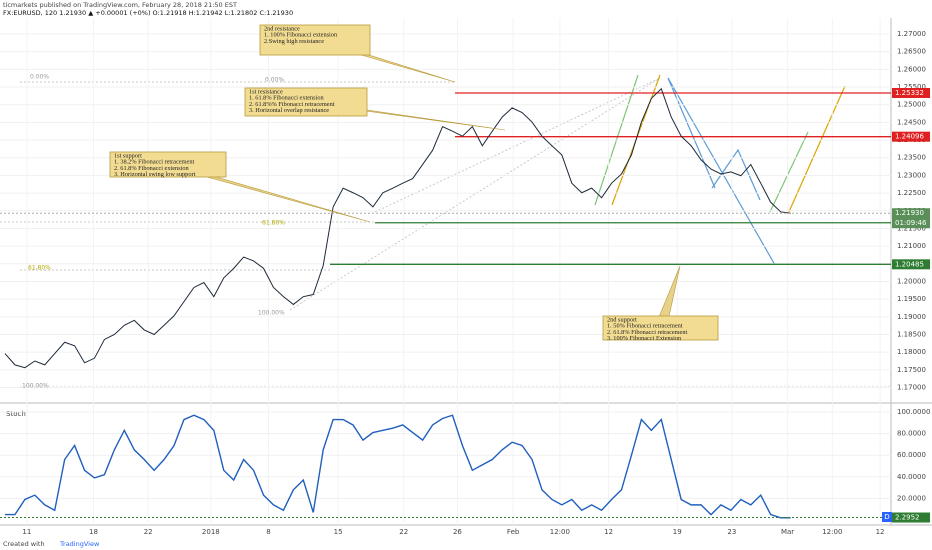 The height and width of the screenshot is (550, 932). Describe the element at coordinates (911, 87) in the screenshot. I see `y-tick-label: 1.25500` at that location.